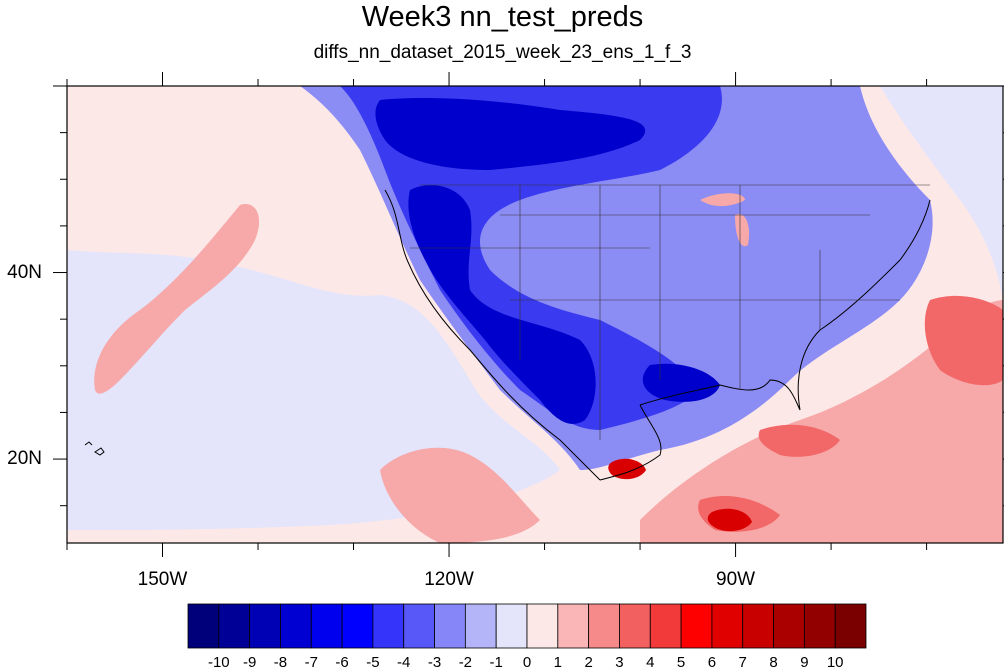 The height and width of the screenshot is (672, 1005). What do you see at coordinates (218, 662) in the screenshot?
I see `colorbar-label: -10` at bounding box center [218, 662].